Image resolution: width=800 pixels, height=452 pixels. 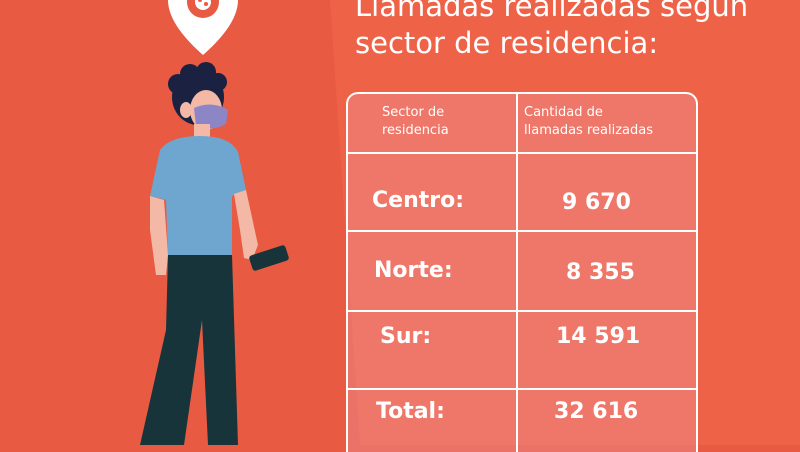 What do you see at coordinates (563, 112) in the screenshot?
I see `header-count-line-1: Cantidad de` at bounding box center [563, 112].